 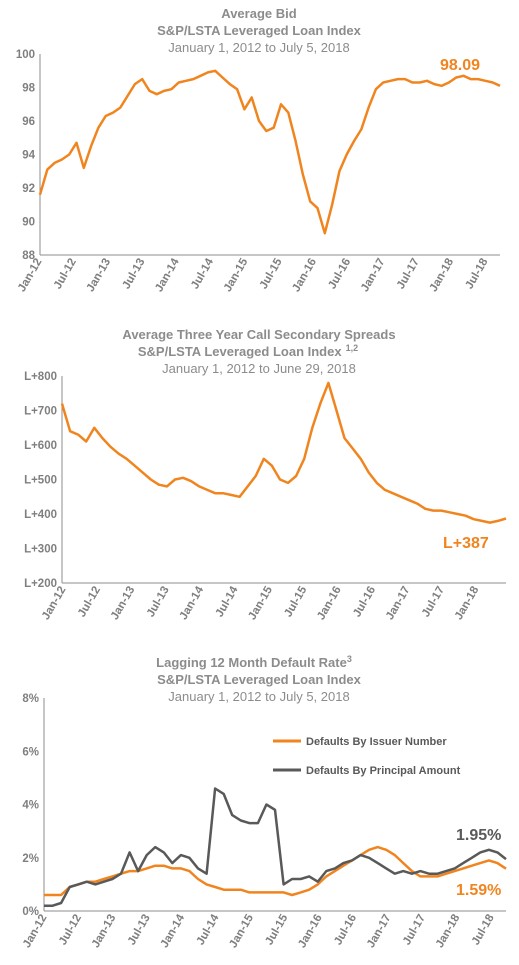 I want to click on y-tick-label: L+600, so click(x=40, y=446).